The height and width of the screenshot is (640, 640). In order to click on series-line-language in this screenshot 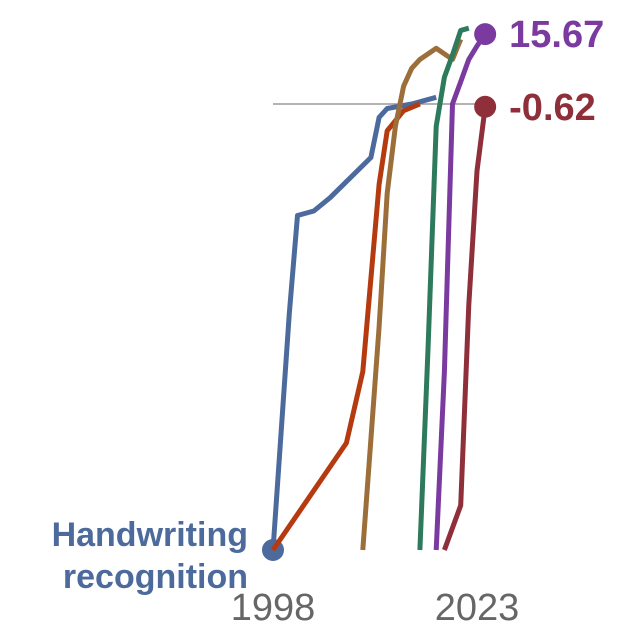, I will do `click(460, 291)`.